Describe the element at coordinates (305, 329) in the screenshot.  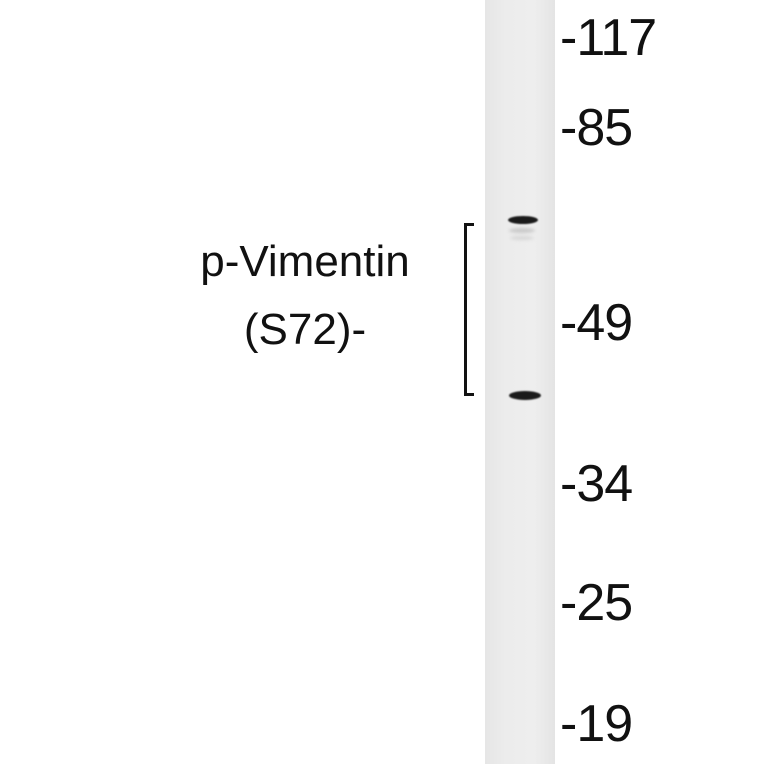
I see `protein-label-line2: (S72)-` at that location.